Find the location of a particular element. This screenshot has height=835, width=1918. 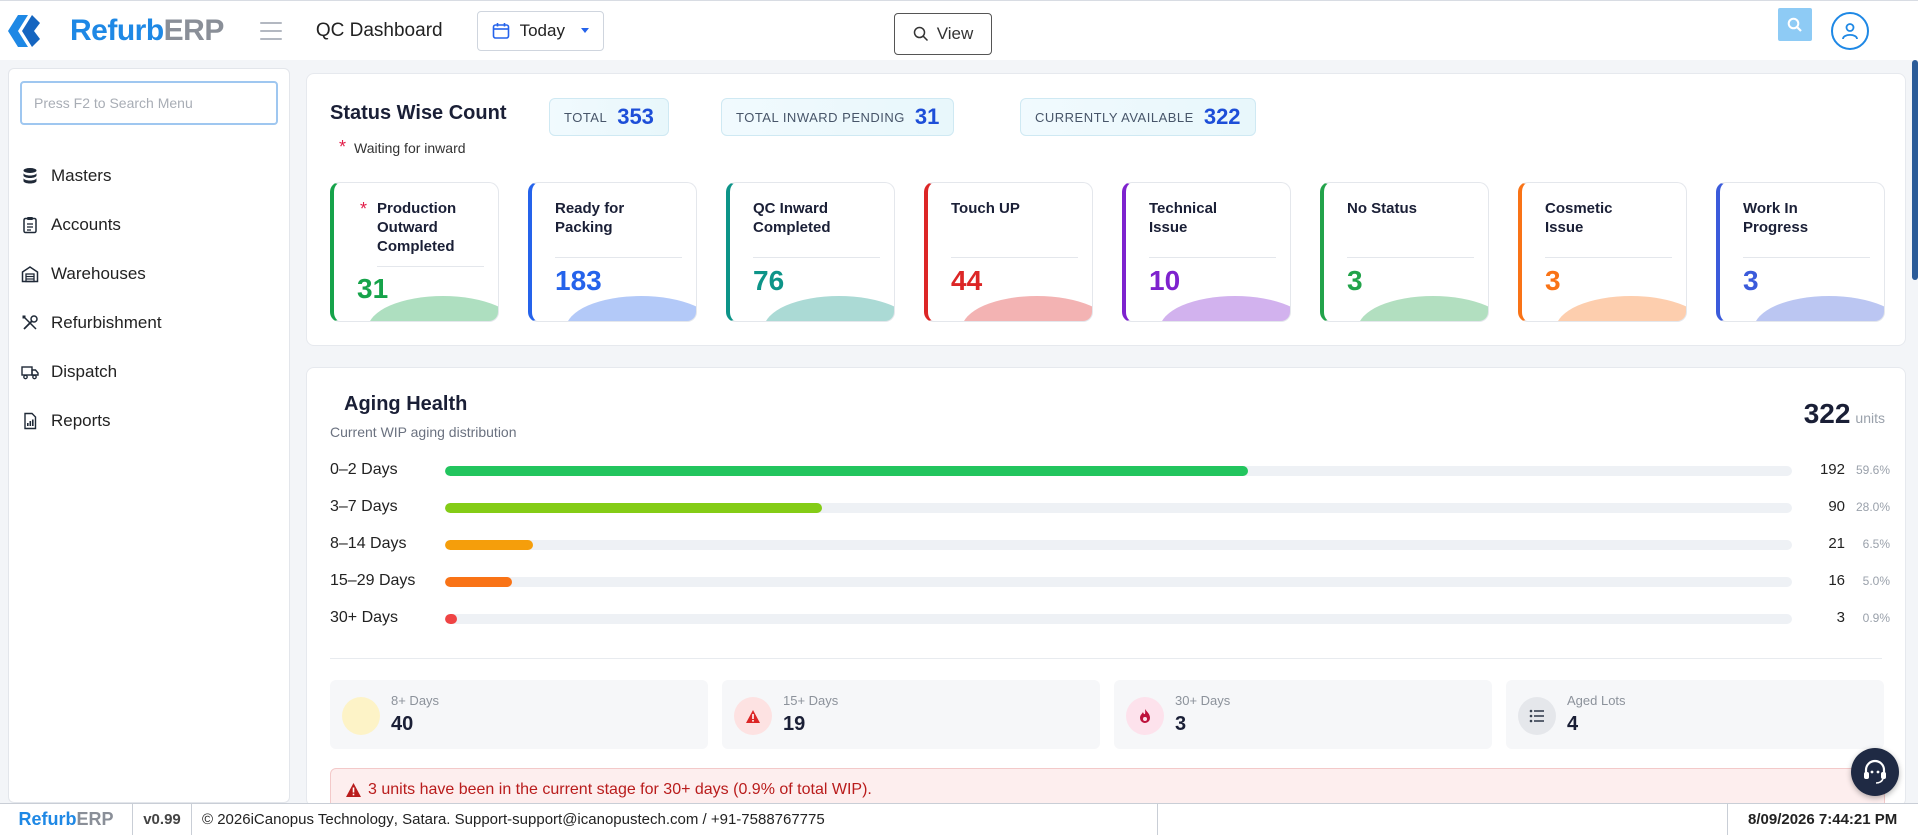

sidebar-item-dispatch: Dispatch is located at coordinates (91, 371).